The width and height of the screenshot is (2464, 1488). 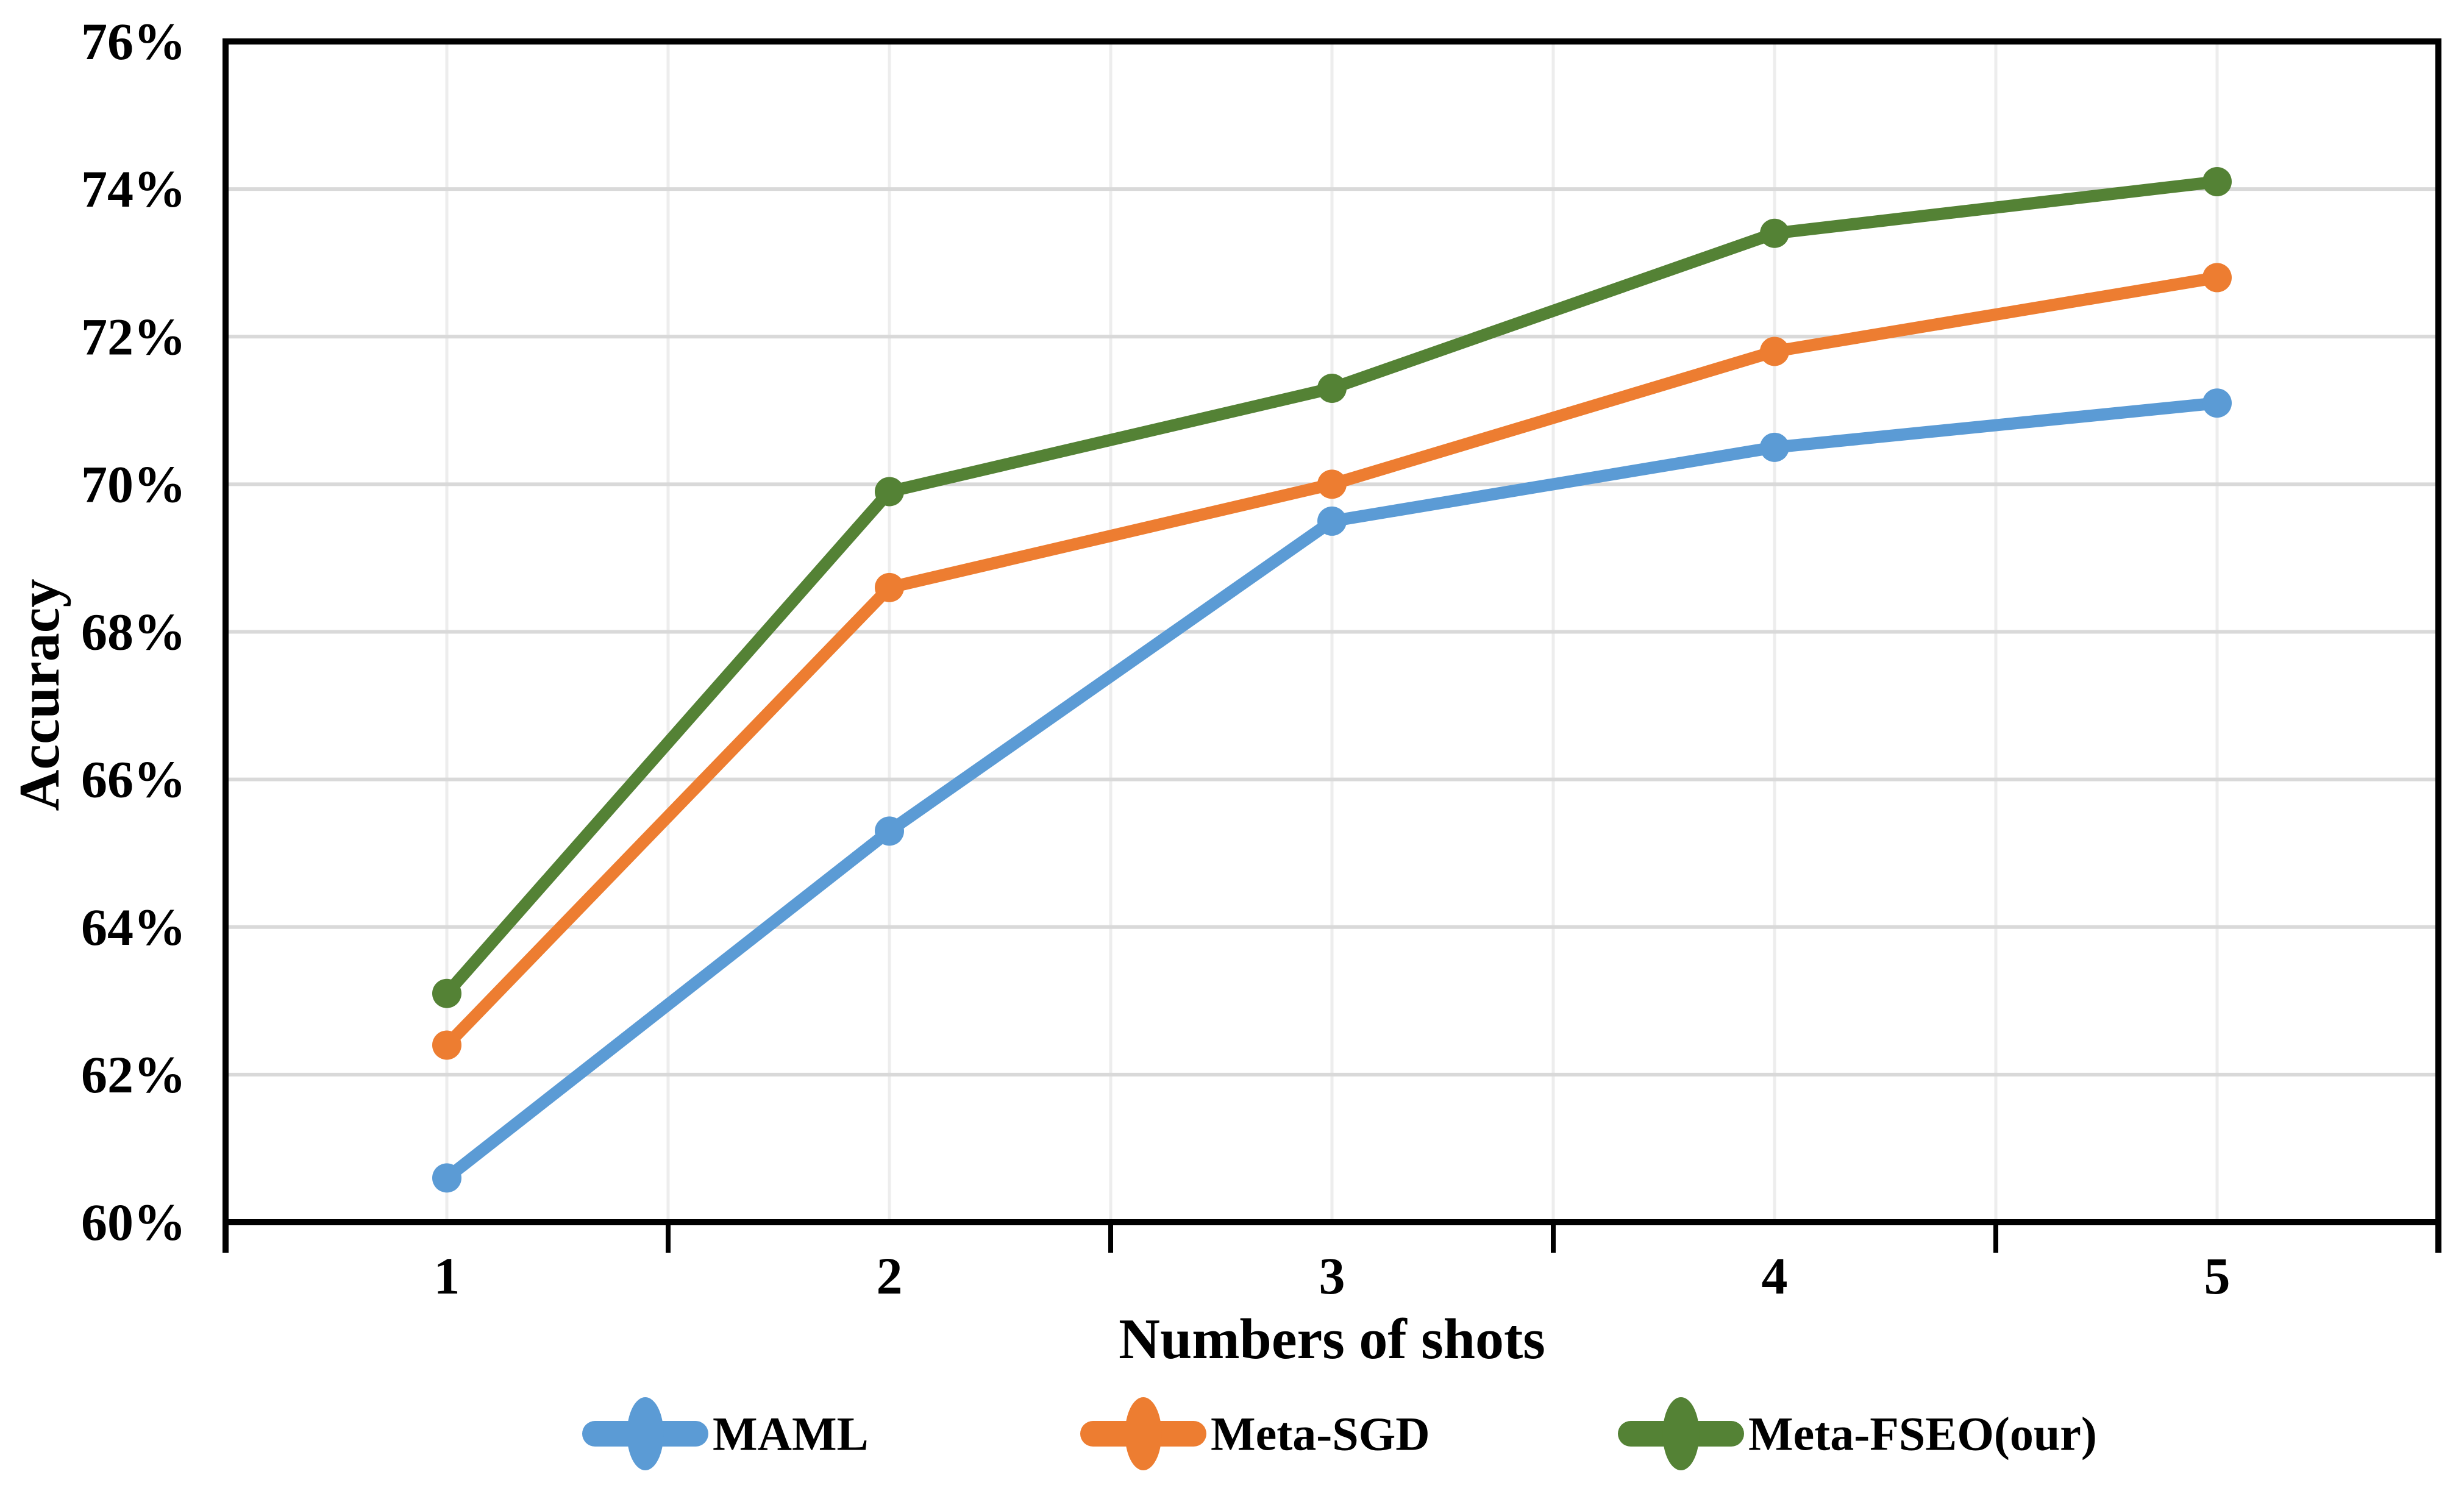 I want to click on x-tick-label: 5, so click(x=2218, y=1276).